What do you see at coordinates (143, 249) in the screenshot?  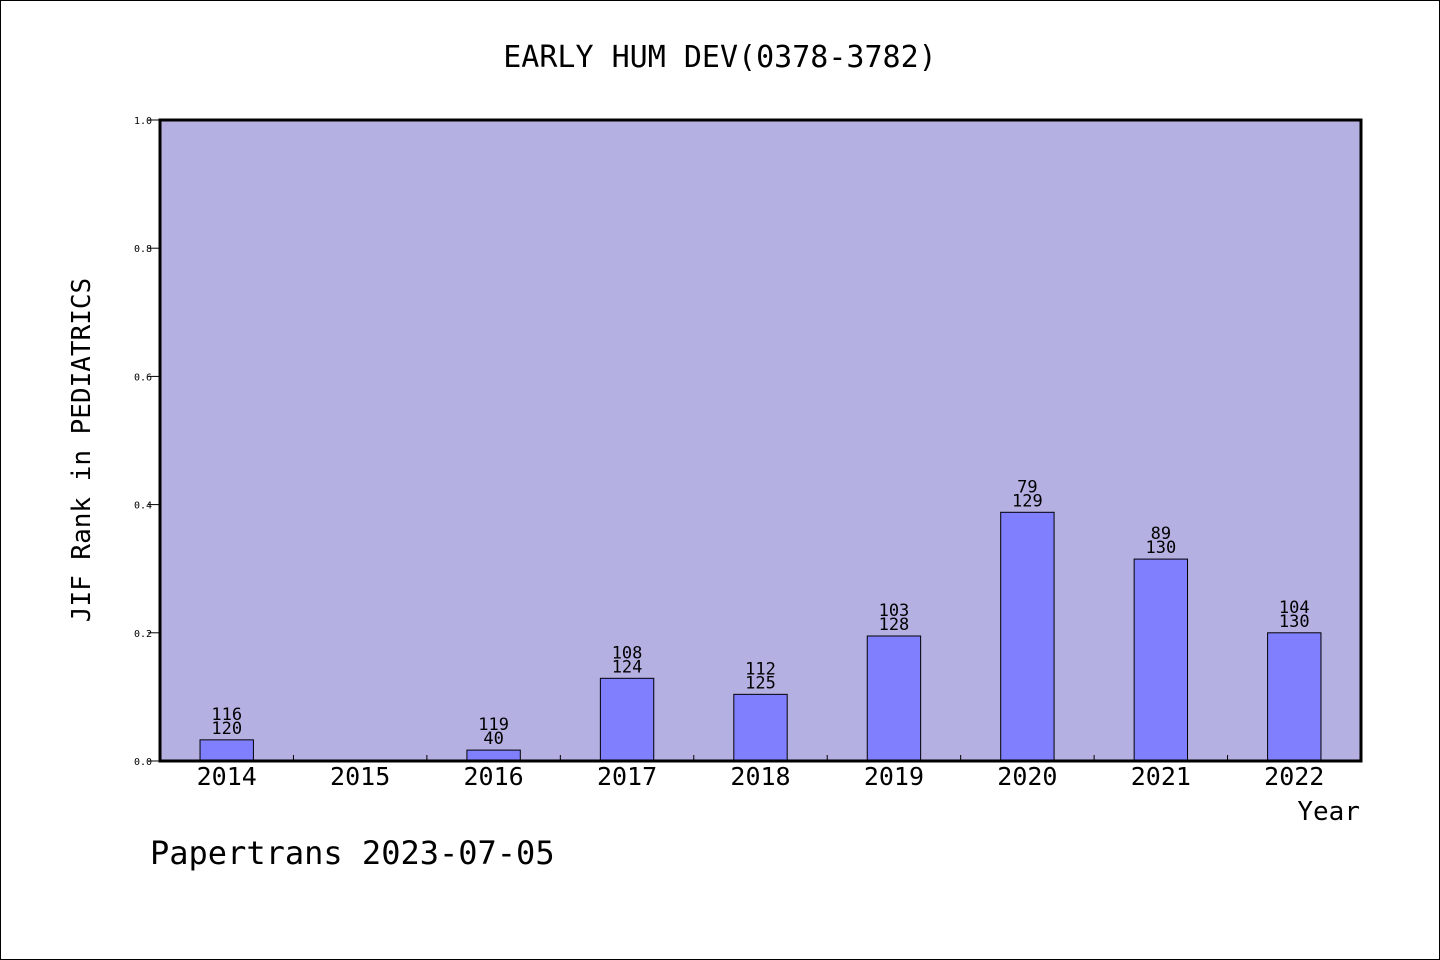 I see `y-tick-label: 0.8` at bounding box center [143, 249].